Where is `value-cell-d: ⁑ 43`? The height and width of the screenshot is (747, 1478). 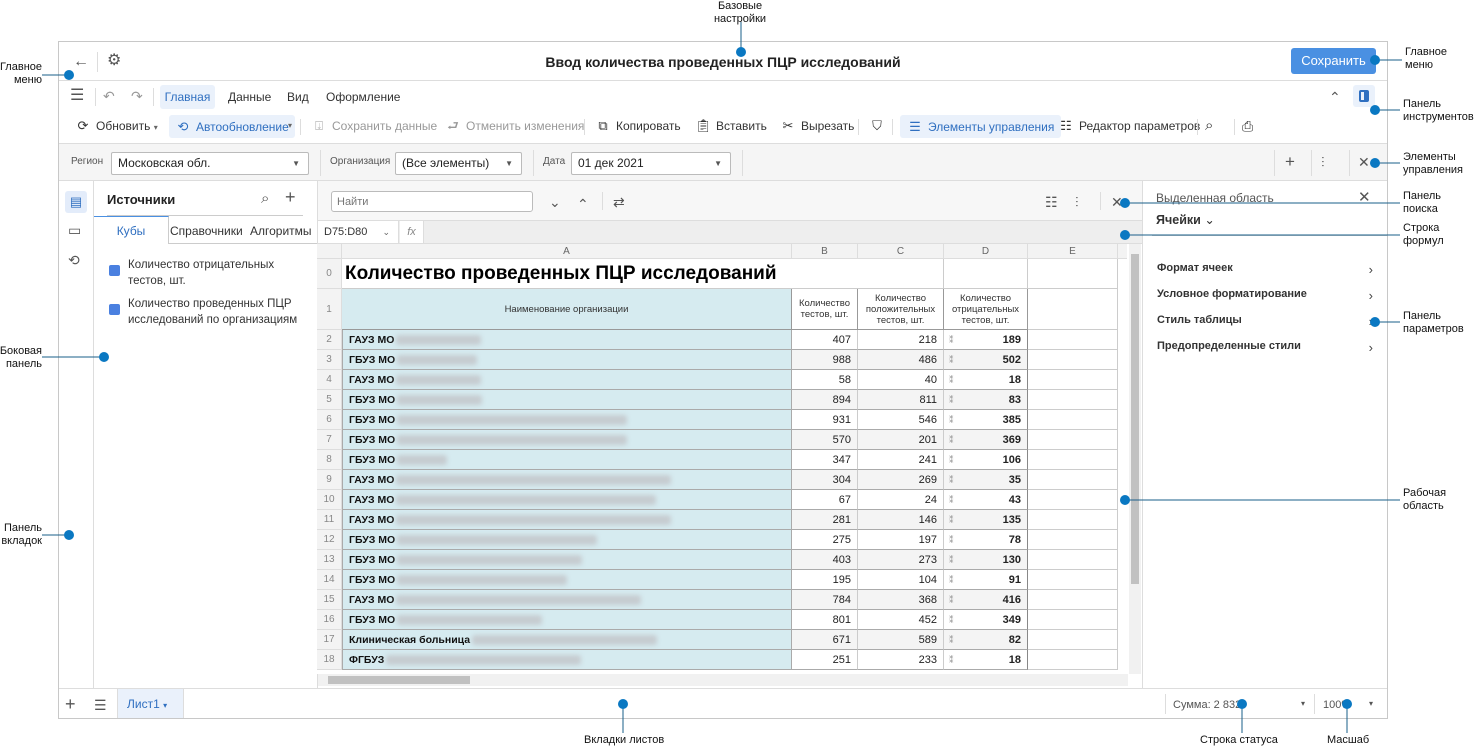 value-cell-d: ⁑ 43 is located at coordinates (986, 500).